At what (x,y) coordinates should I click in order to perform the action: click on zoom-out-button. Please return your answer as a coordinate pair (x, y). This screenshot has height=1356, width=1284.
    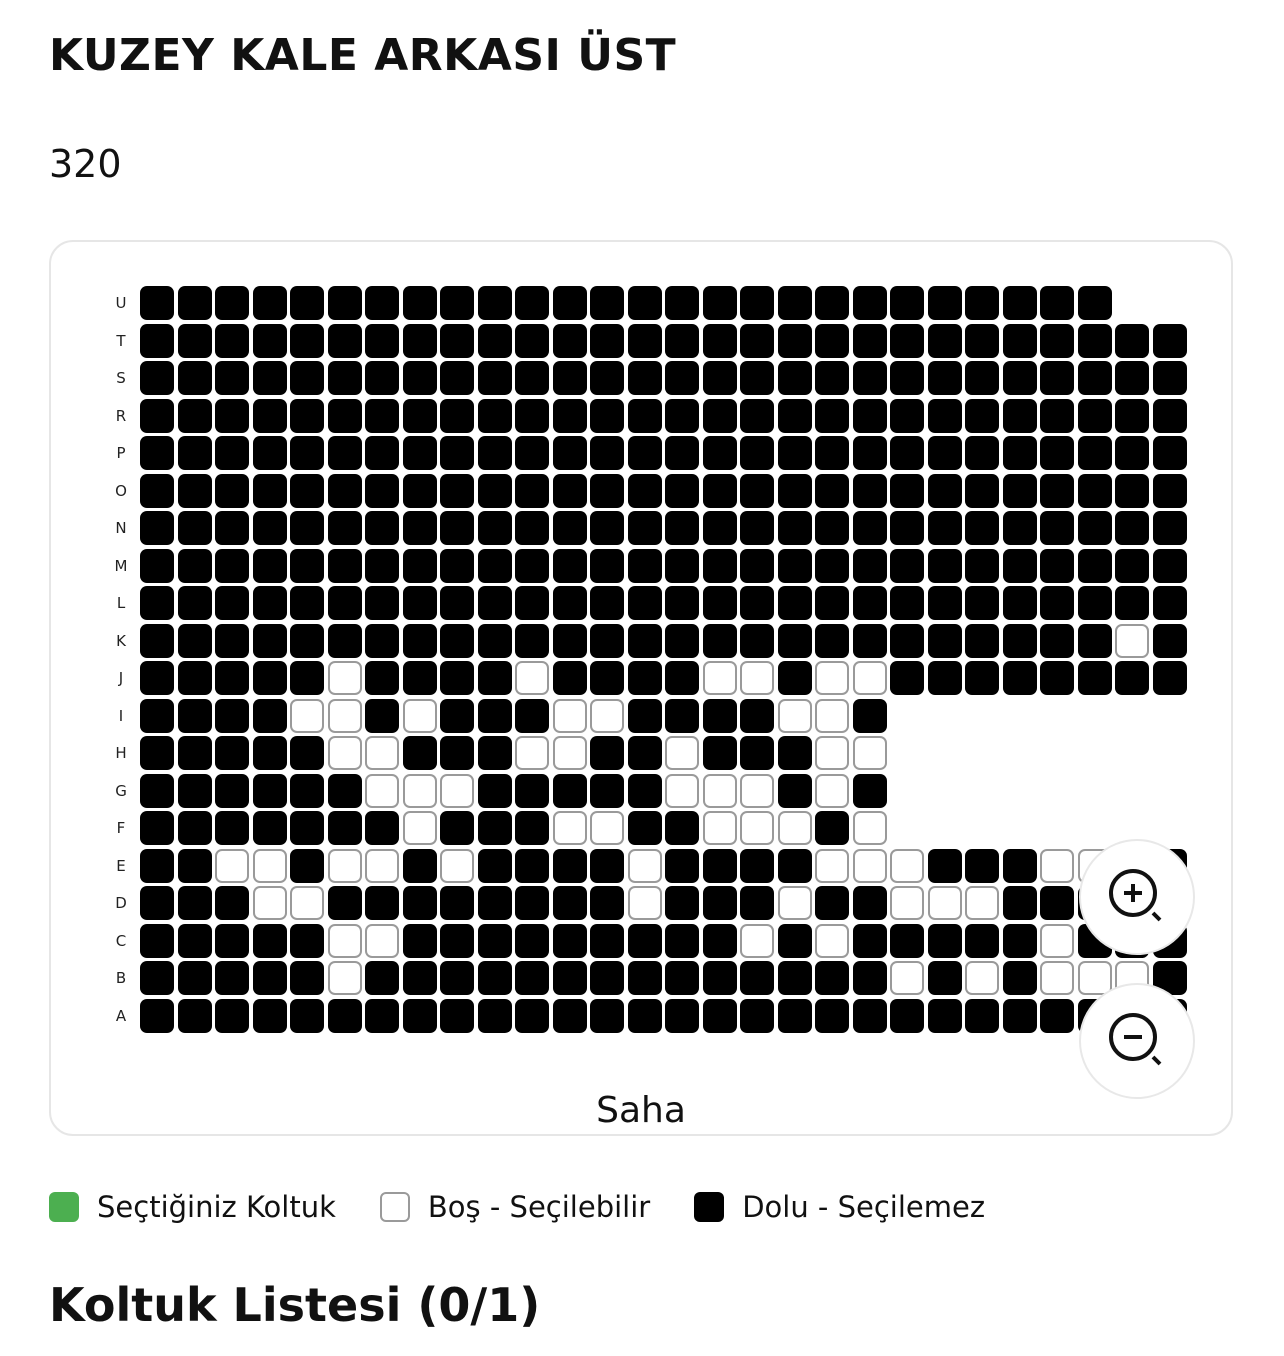
    Looking at the image, I should click on (1137, 1041).